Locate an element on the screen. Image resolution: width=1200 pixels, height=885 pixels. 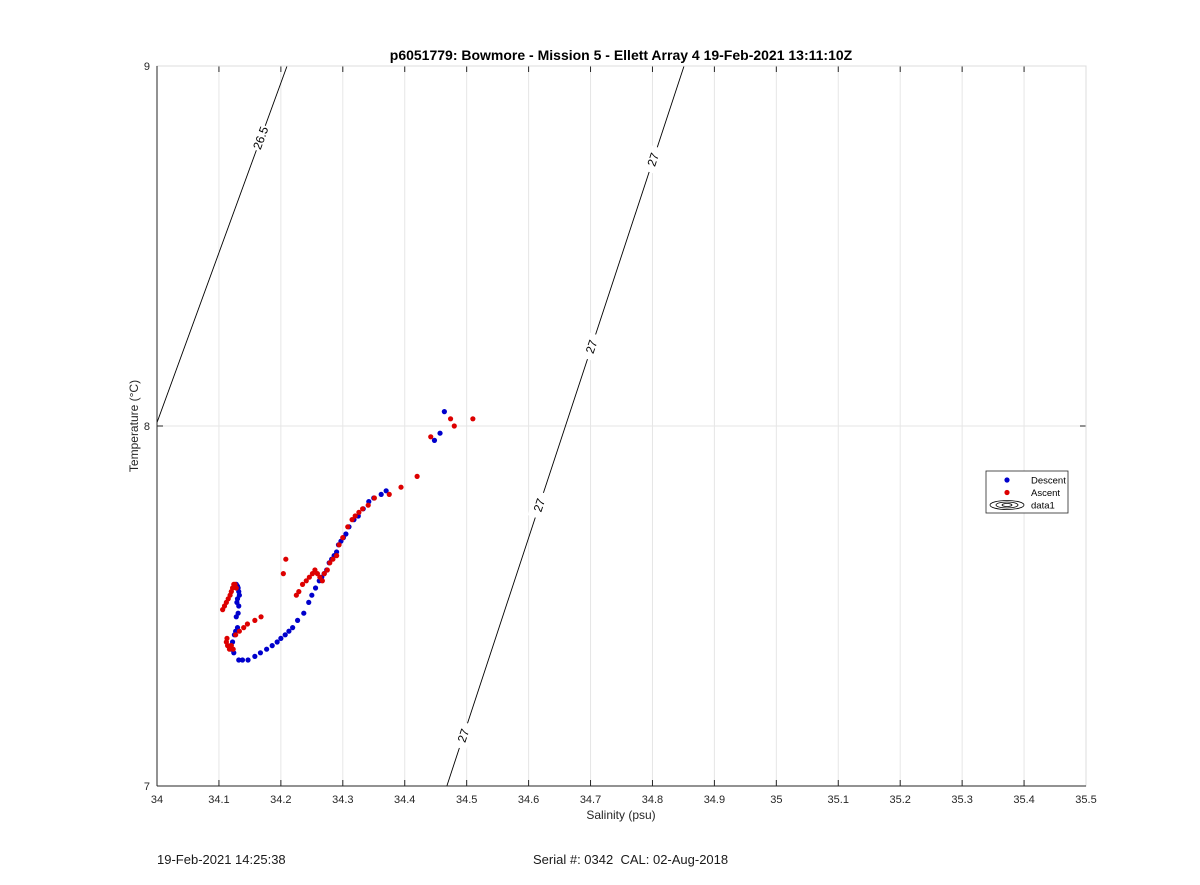
legend-contour-icon is located at coordinates (1007, 505).